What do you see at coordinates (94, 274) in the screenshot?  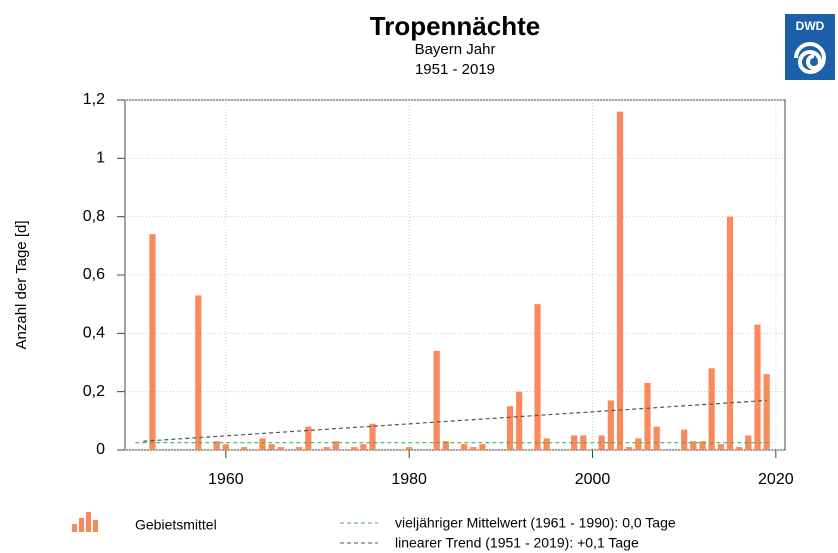 I see `y-tick-label: 0,6` at bounding box center [94, 274].